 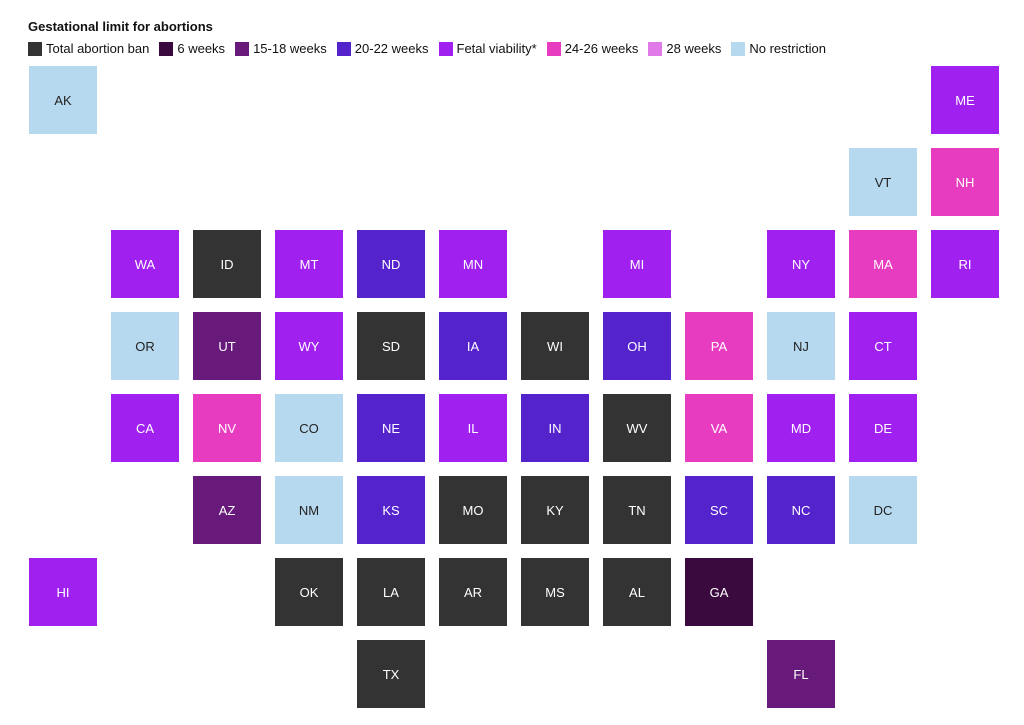 I want to click on legend-label-fetal-viability: Fetal viability*, so click(x=496, y=48).